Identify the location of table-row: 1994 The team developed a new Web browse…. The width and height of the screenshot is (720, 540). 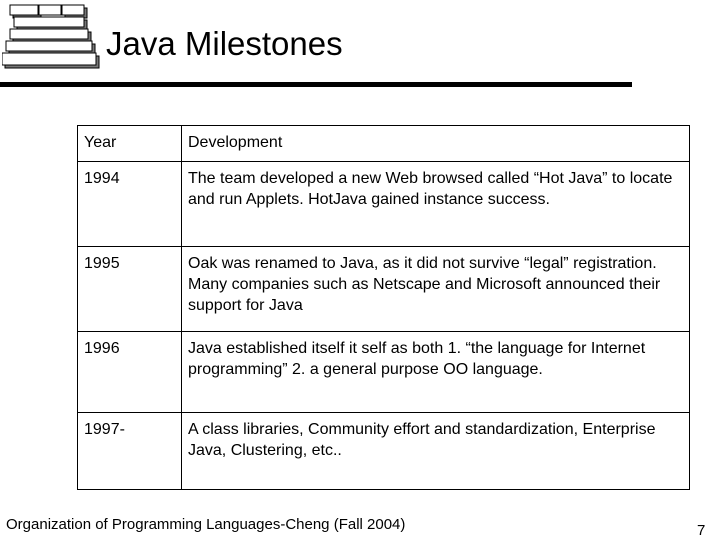
(383, 204).